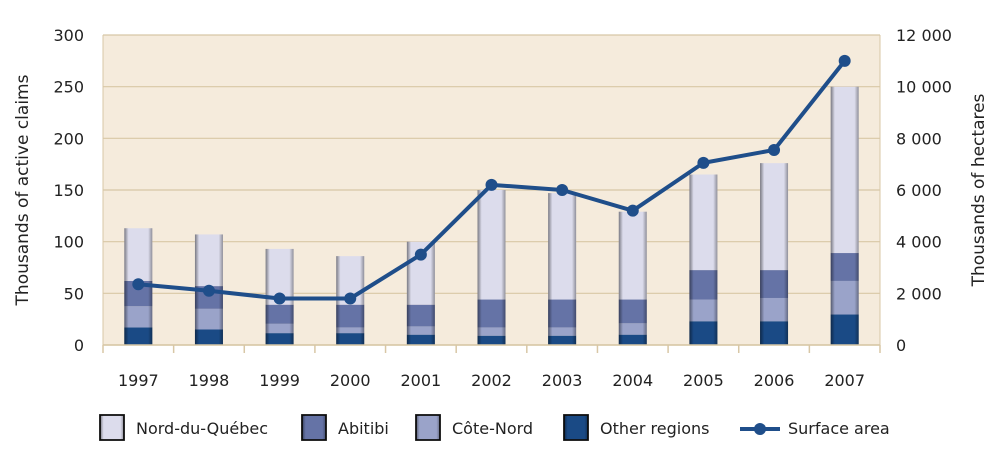 The height and width of the screenshot is (465, 1000). Describe the element at coordinates (279, 380) in the screenshot. I see `x-tick-label: 1999` at that location.